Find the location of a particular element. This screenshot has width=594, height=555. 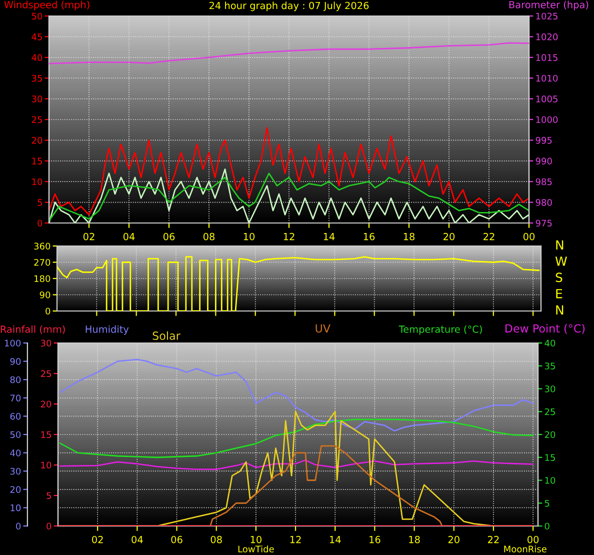

y-tick-label: 270 is located at coordinates (42, 262).